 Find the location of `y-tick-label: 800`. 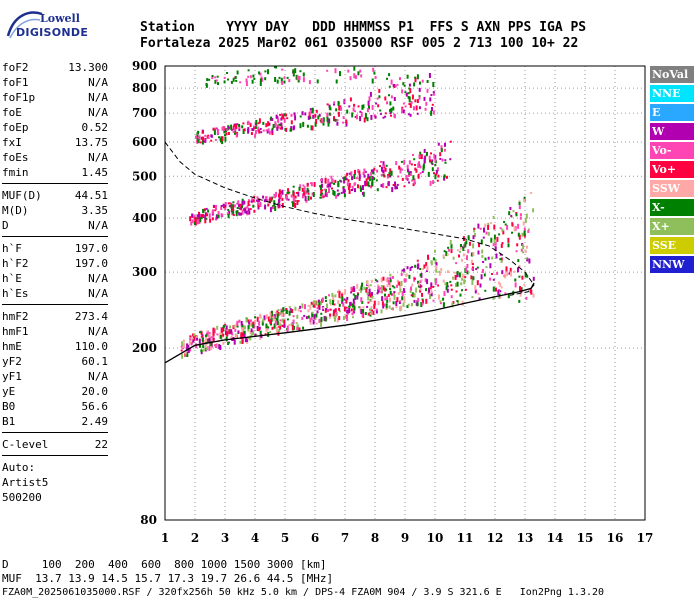

y-tick-label: 800 is located at coordinates (144, 88).